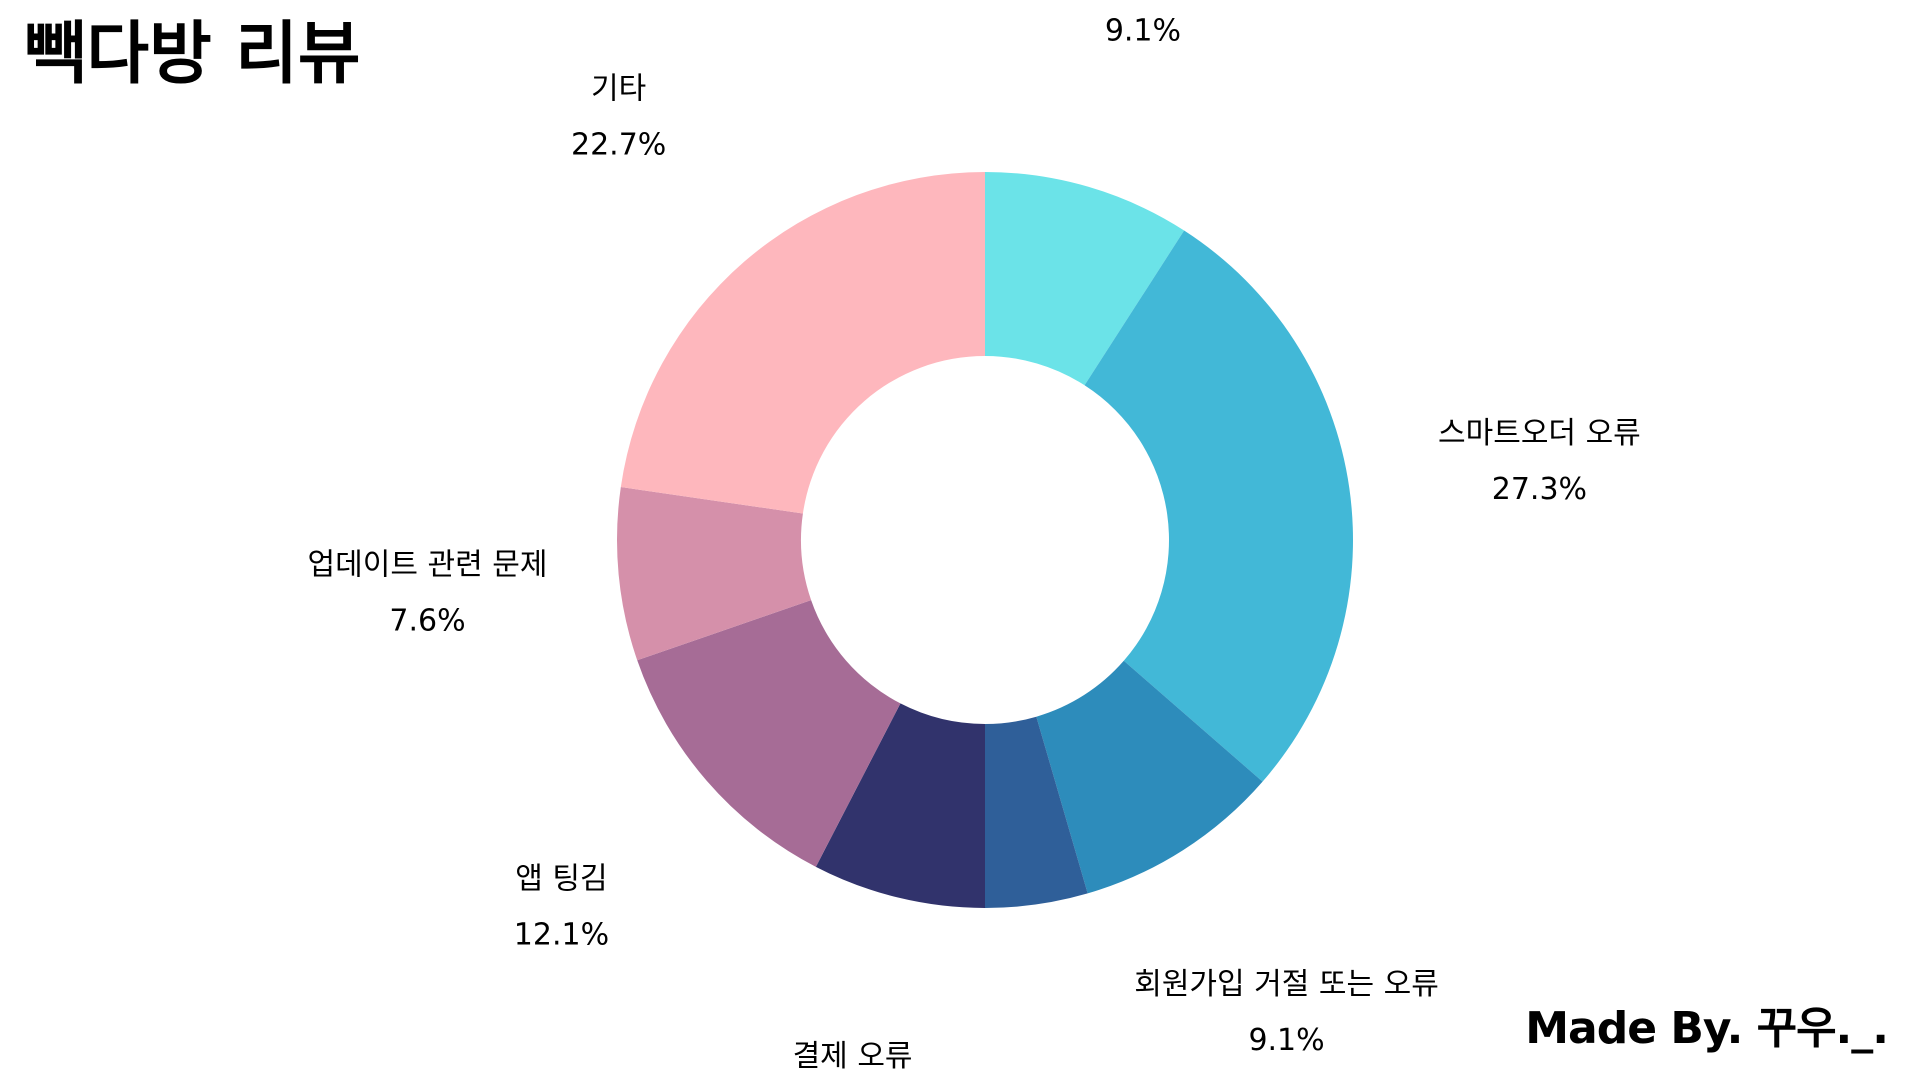  What do you see at coordinates (1707, 1028) in the screenshot?
I see `credit-text: Made By. 꾸우._.` at bounding box center [1707, 1028].